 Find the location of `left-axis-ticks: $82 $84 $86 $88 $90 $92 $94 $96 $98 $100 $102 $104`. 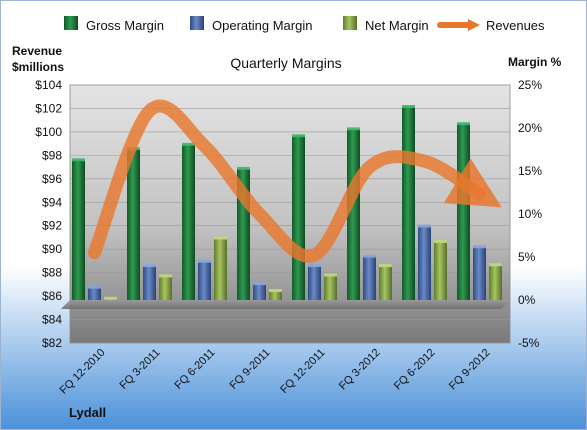

left-axis-ticks: $82 $84 $86 $88 $90 $92 $94 $96 $98 $100 $102 $104 is located at coordinates (48, 214).